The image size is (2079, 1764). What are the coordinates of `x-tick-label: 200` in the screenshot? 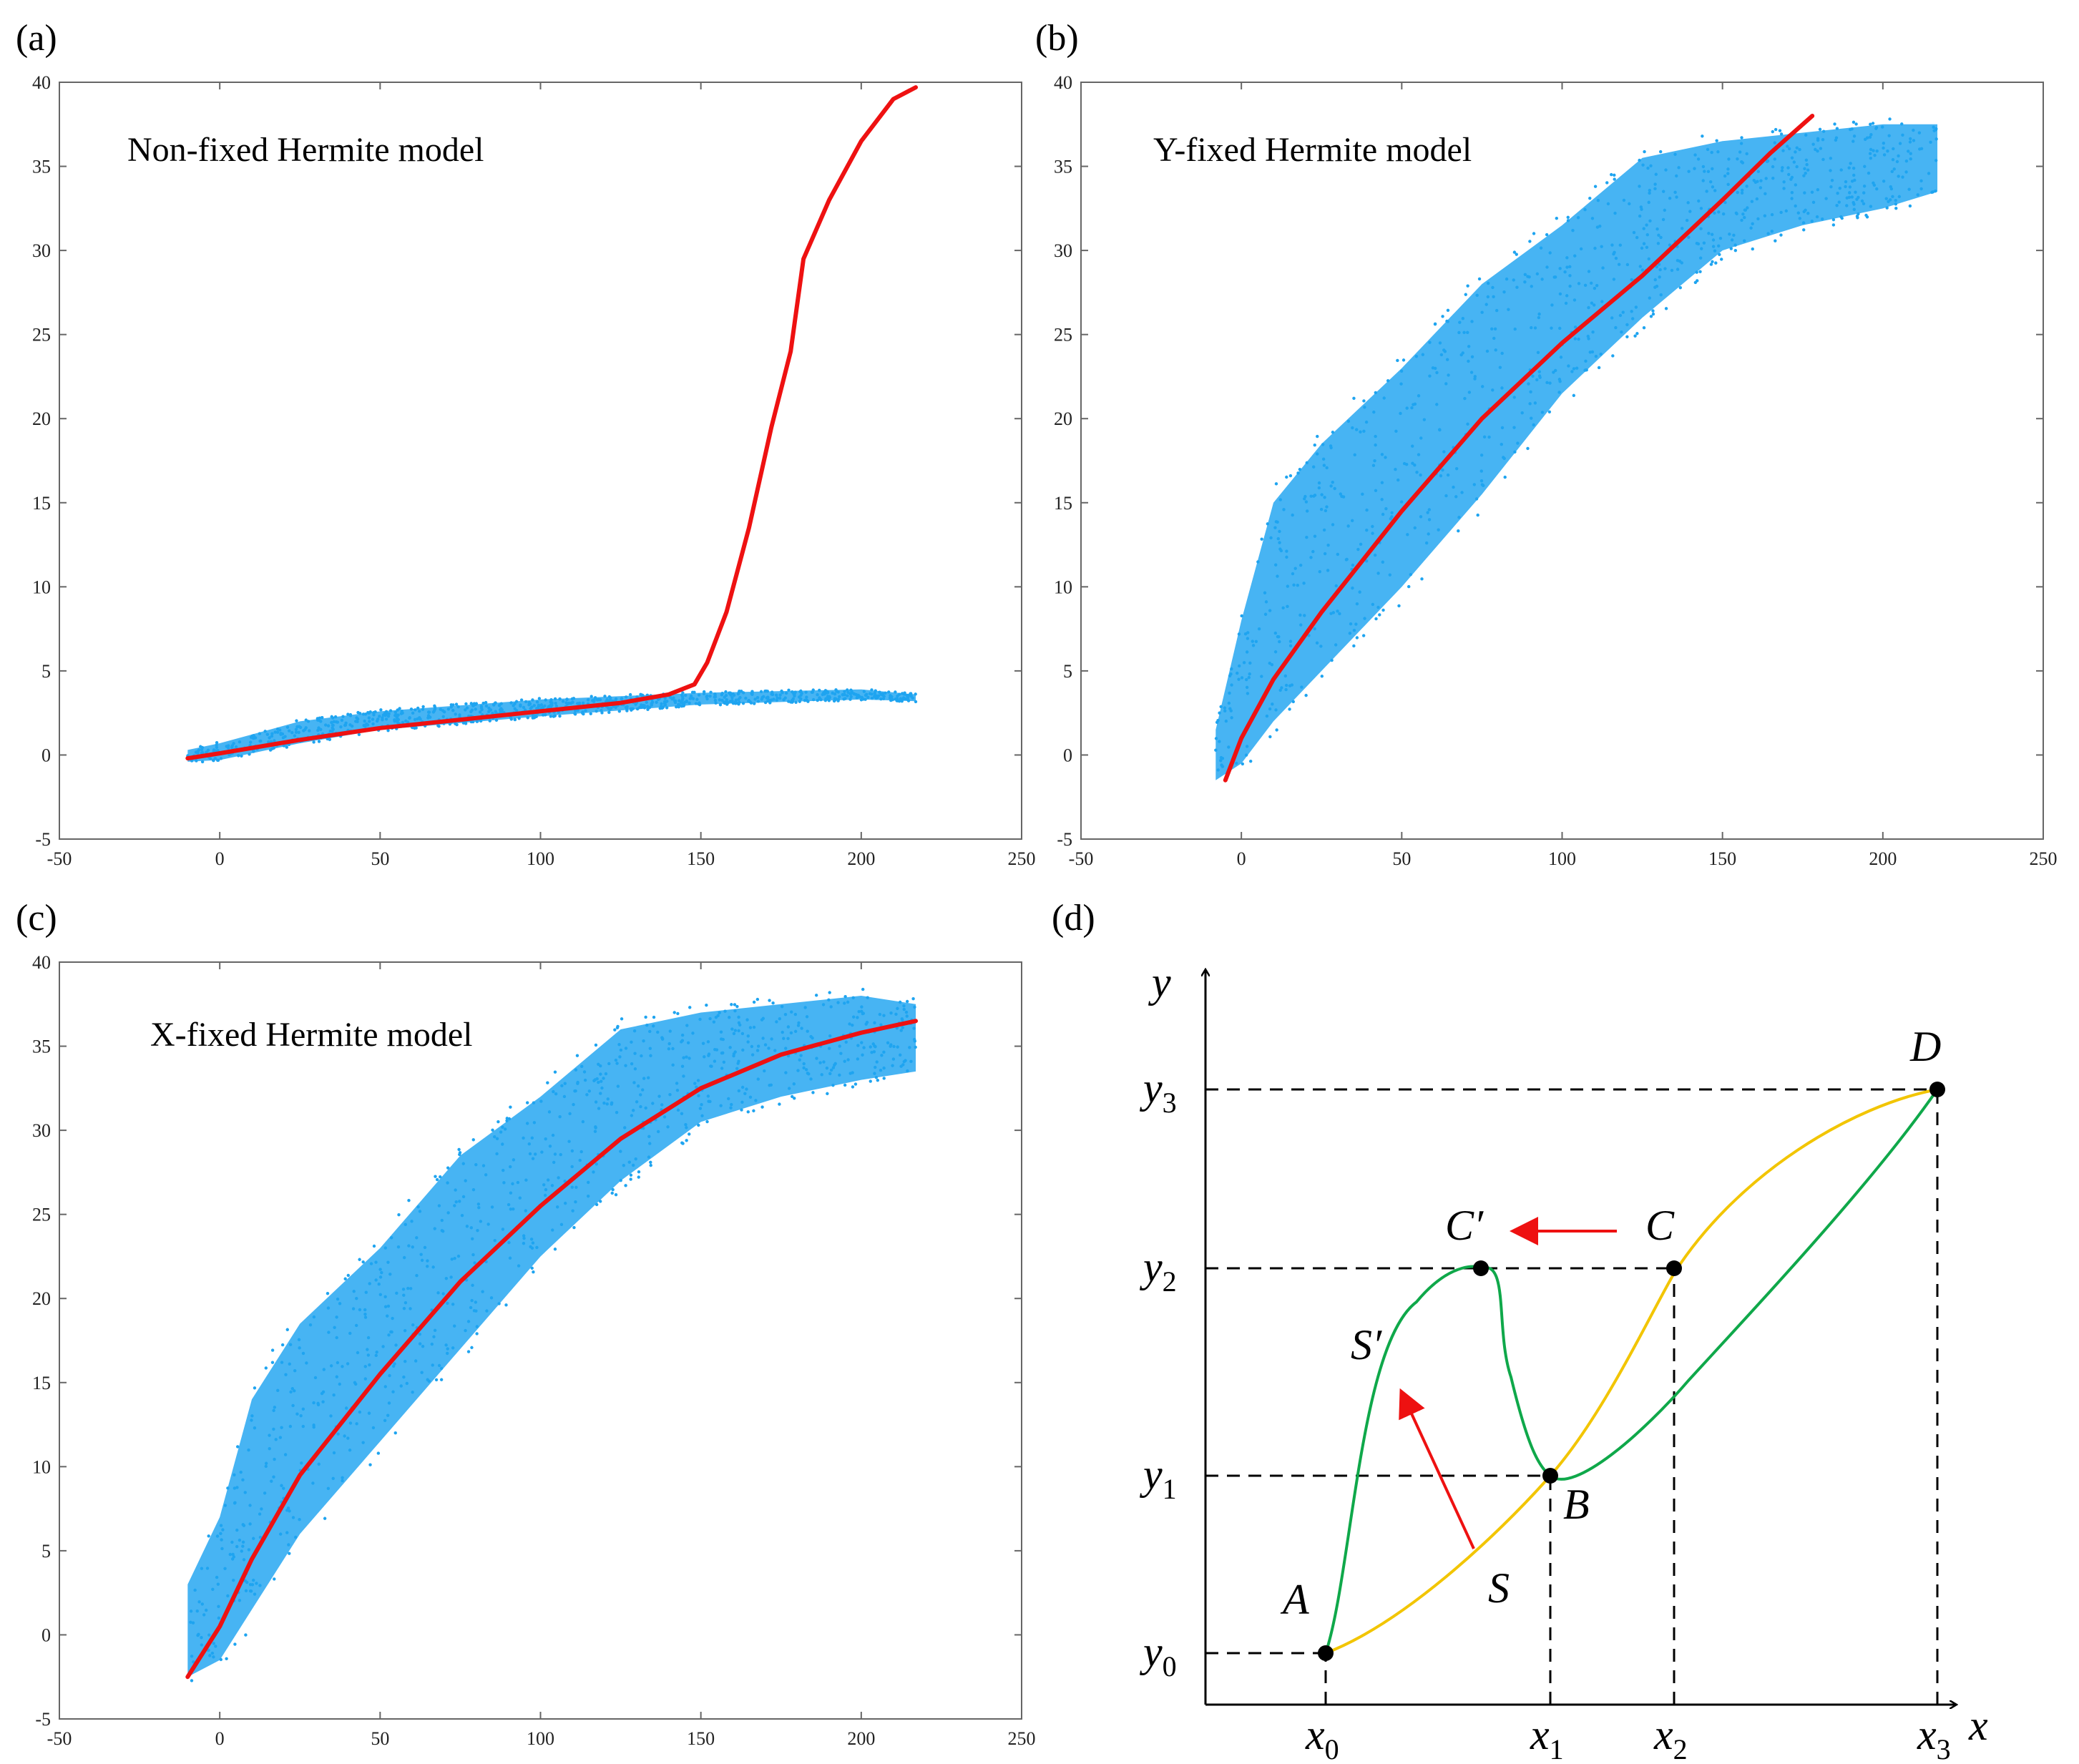 It's located at (861, 858).